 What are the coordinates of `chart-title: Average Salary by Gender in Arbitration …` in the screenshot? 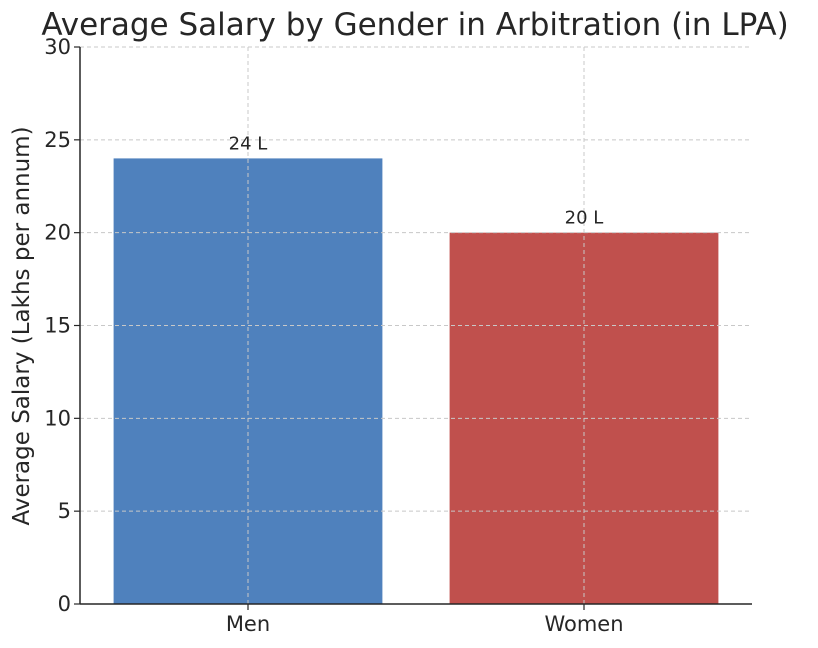 It's located at (414, 25).